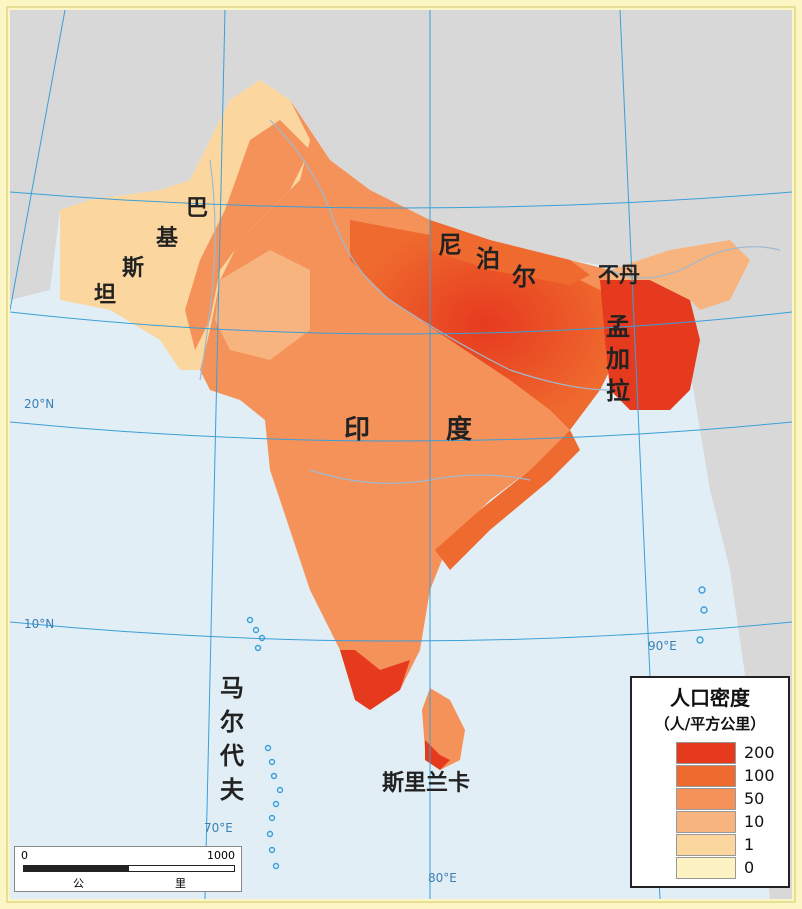  What do you see at coordinates (459, 429) in the screenshot?
I see `india-char-2: 度` at bounding box center [459, 429].